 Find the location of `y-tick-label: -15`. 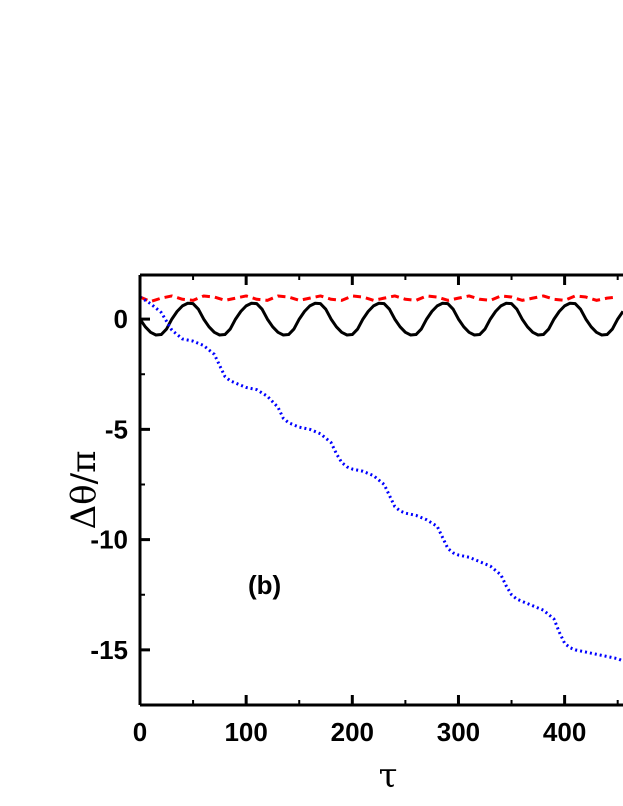

y-tick-label: -15 is located at coordinates (109, 650).